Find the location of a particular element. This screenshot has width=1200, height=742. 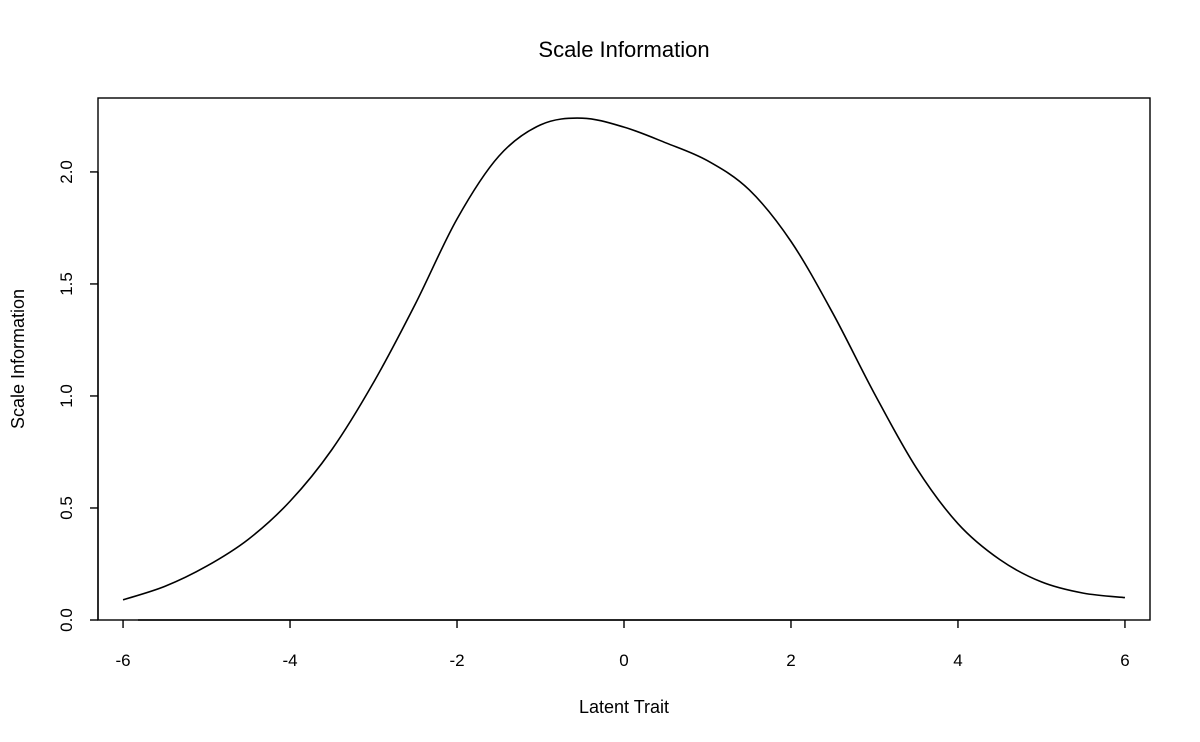

y-tick-label: 0.5 is located at coordinates (66, 508).